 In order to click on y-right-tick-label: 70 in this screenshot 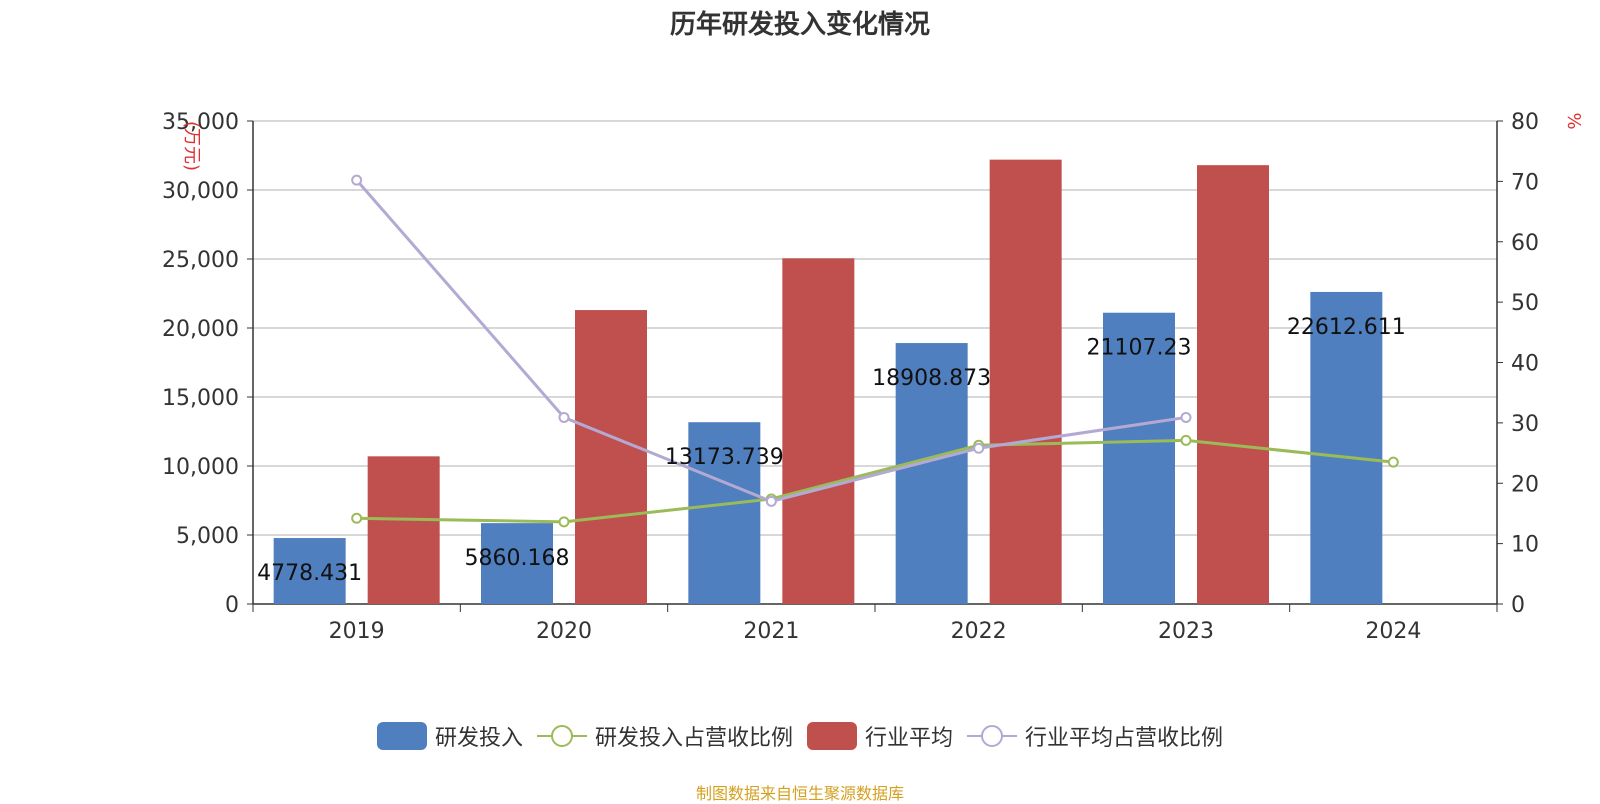, I will do `click(1525, 182)`.